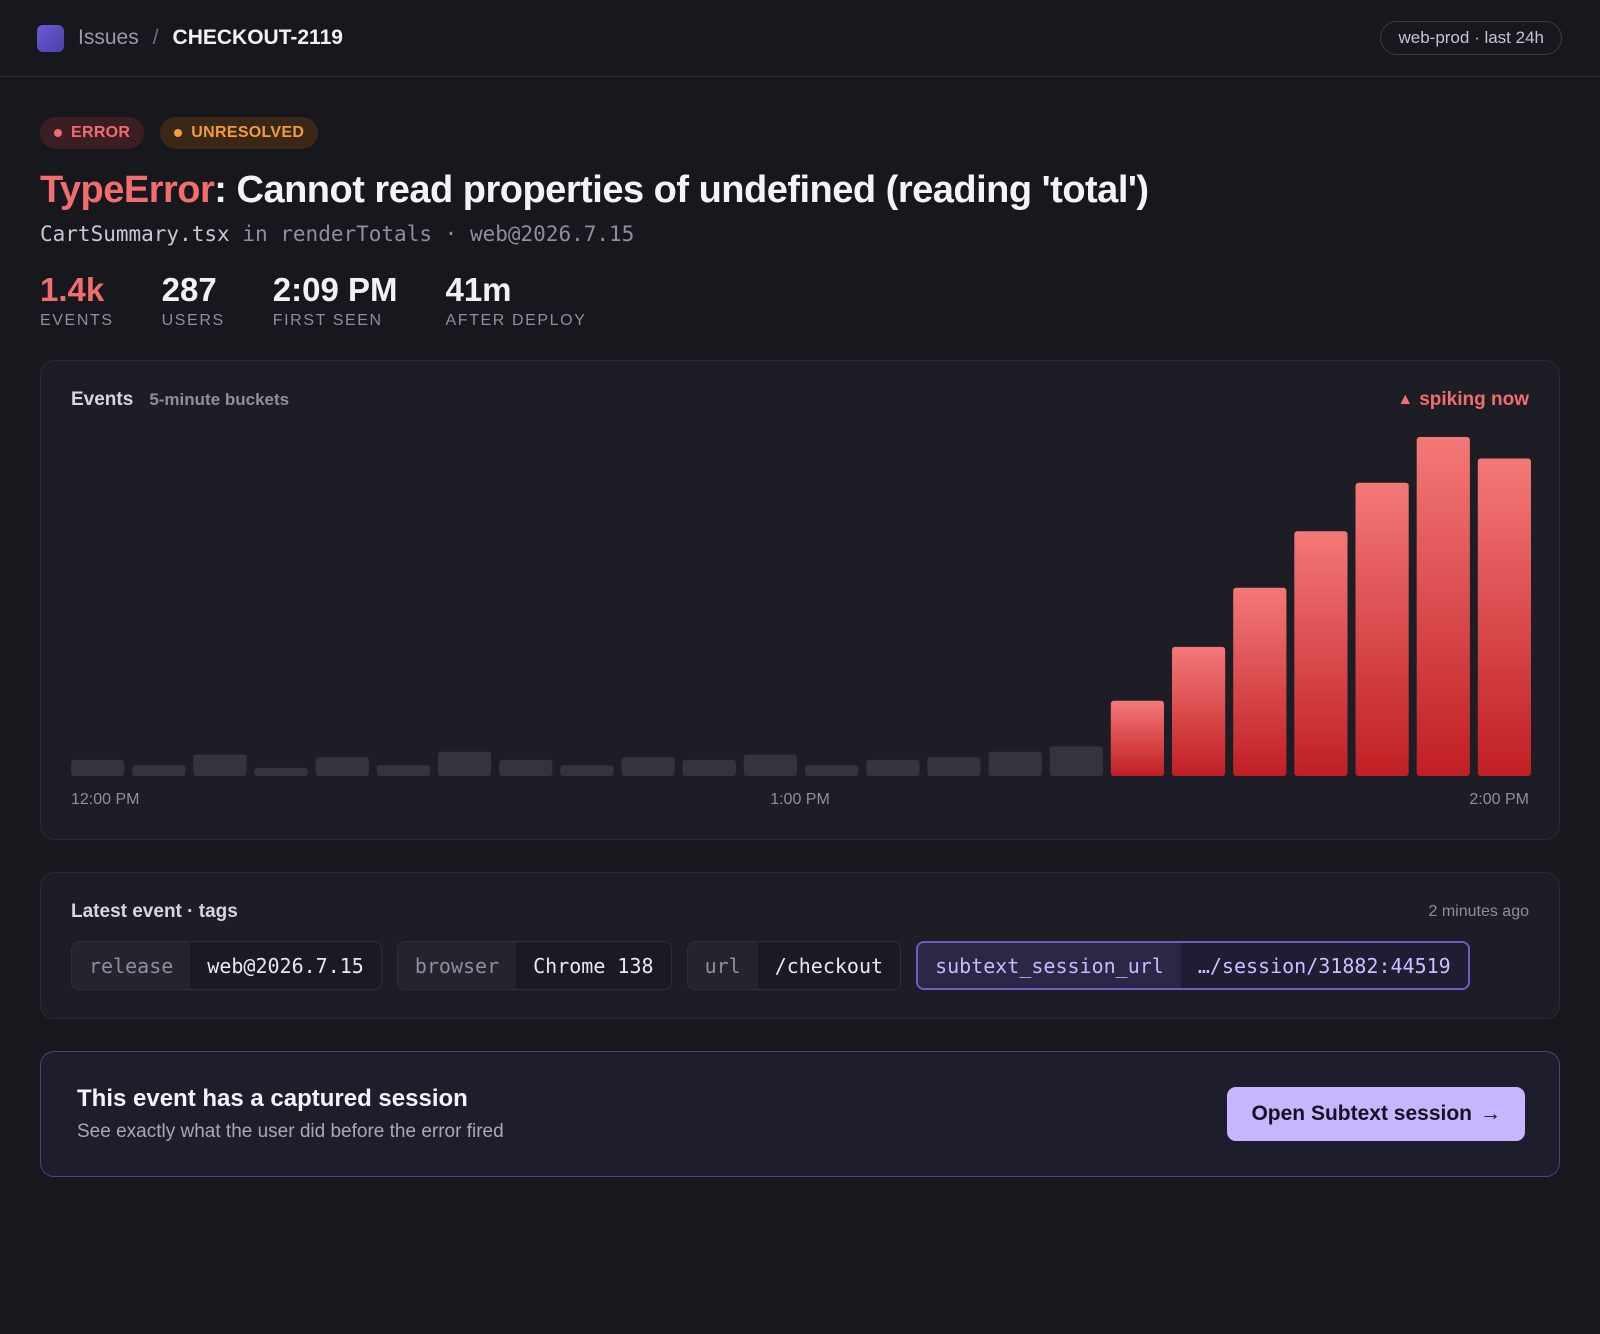 The image size is (1600, 1334). I want to click on stat-after-deploy-value: 41m, so click(478, 289).